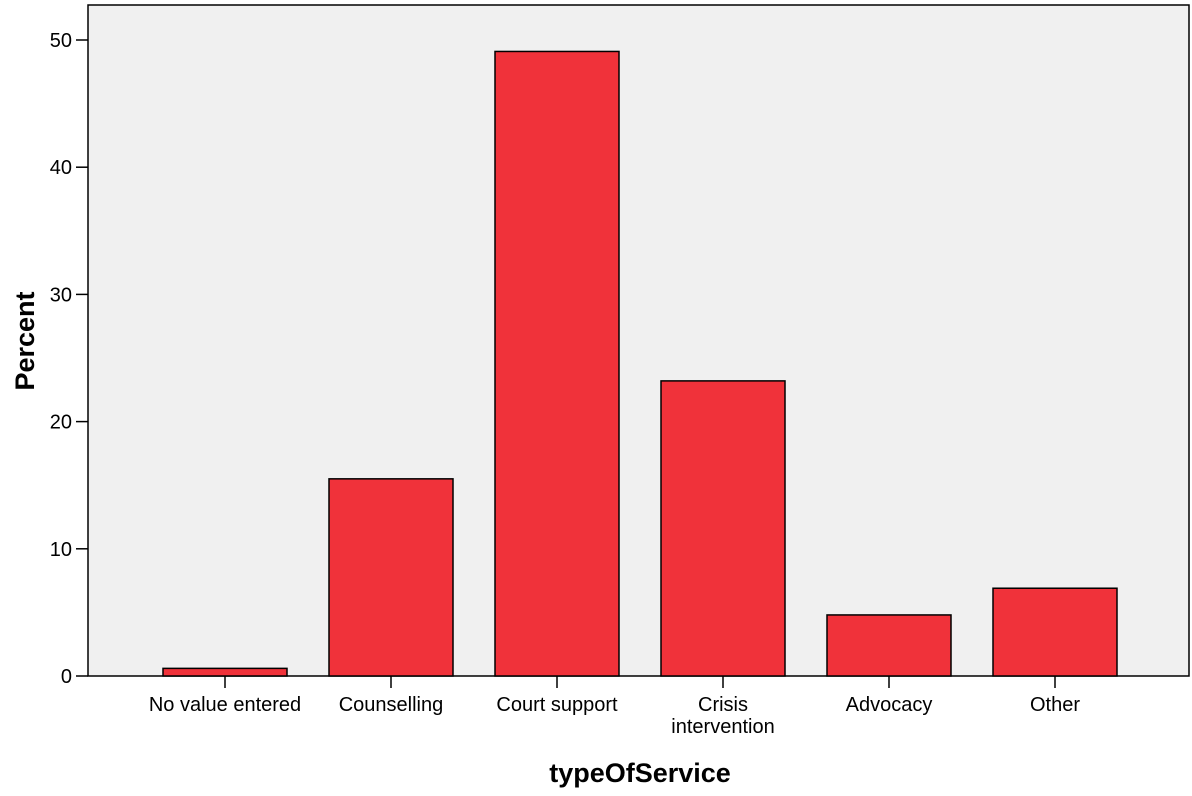 This screenshot has width=1192, height=796. Describe the element at coordinates (1055, 705) in the screenshot. I see `x-tick-label: Other` at that location.